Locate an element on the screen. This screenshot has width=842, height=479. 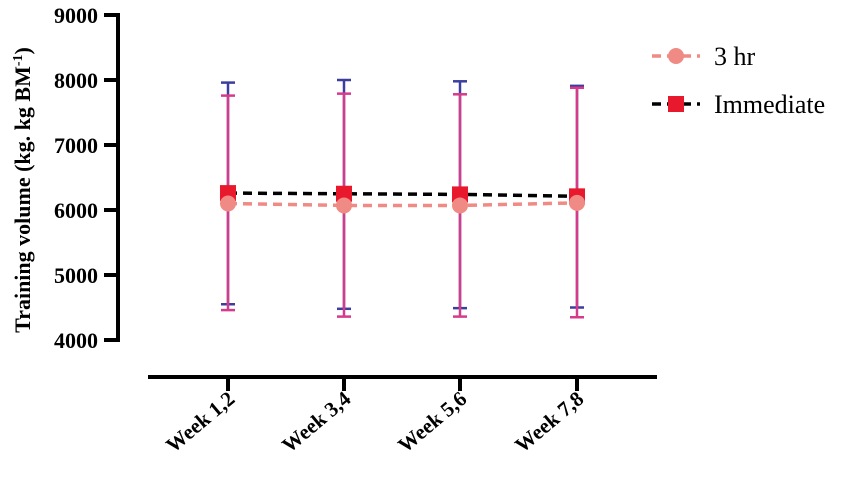
y-tick-label: 7000 is located at coordinates (76, 145).